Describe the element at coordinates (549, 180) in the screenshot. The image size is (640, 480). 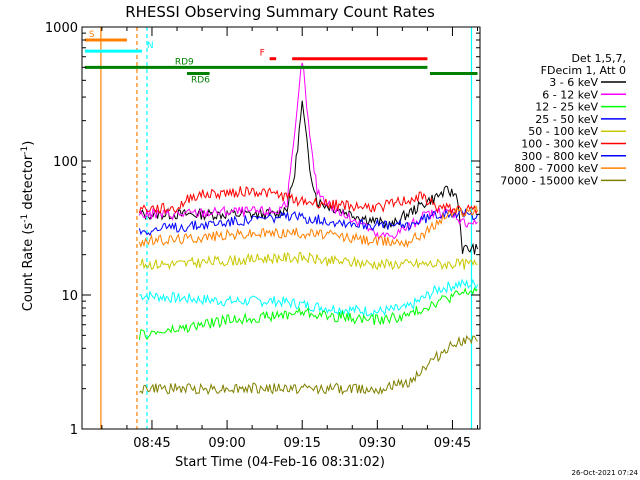
I see `legend-entry-label: 7000 - 15000 keV` at that location.